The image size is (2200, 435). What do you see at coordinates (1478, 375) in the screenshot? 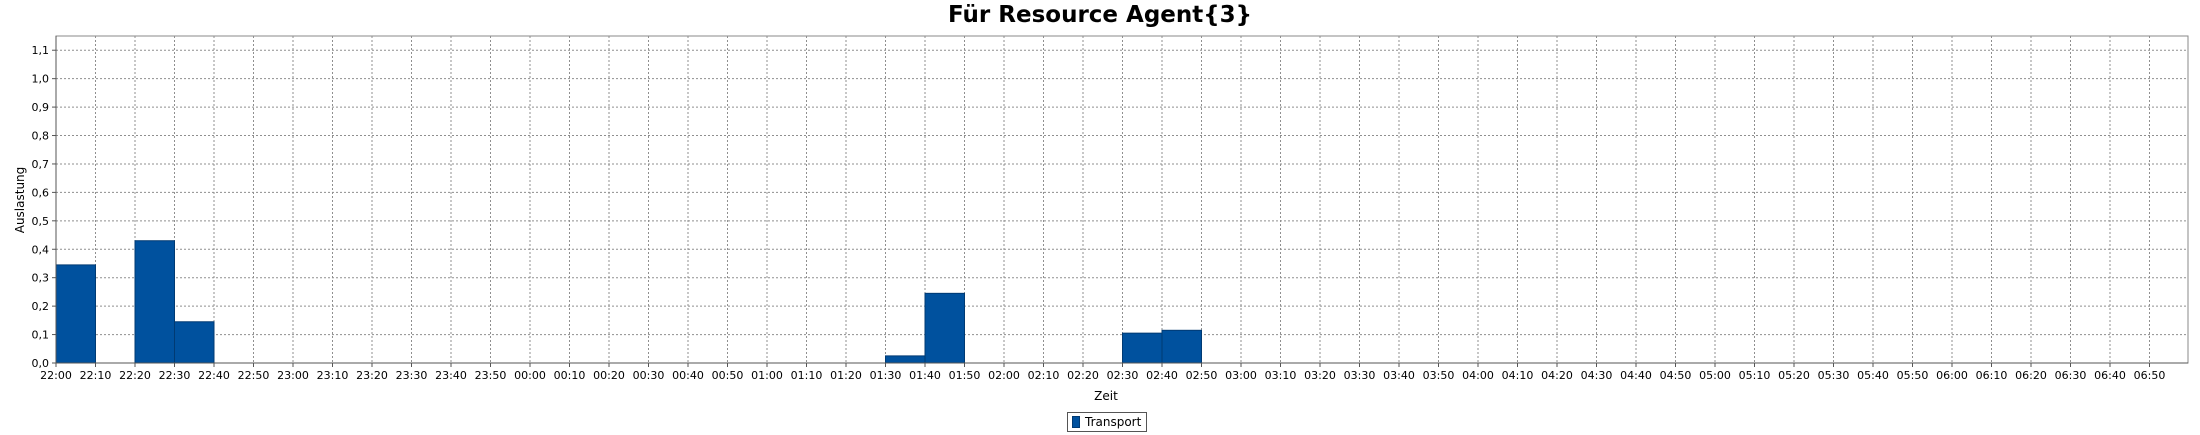
I see `x-tick-label: 04:00` at bounding box center [1478, 375].